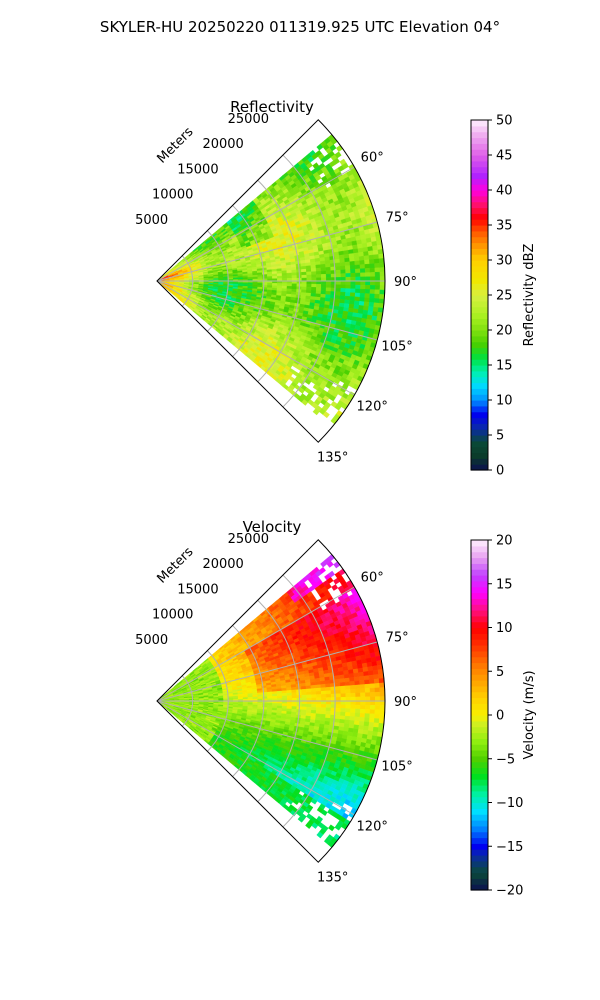 The image size is (600, 1000). Describe the element at coordinates (529, 295) in the screenshot. I see `colorbar-label: Reflectivity dBZ` at that location.